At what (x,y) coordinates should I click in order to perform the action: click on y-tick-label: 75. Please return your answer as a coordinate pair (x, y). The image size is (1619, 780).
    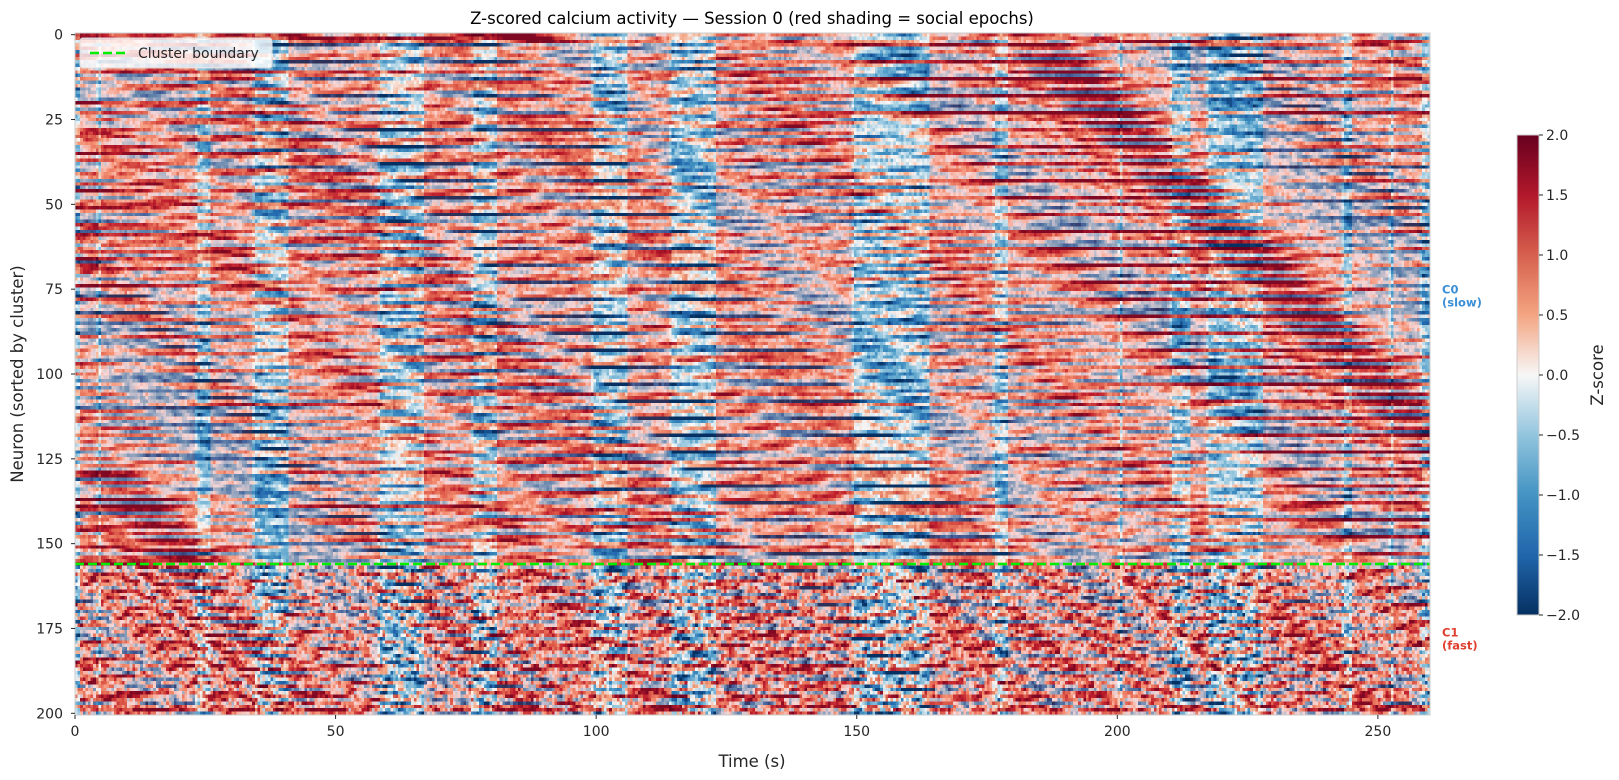
    Looking at the image, I should click on (54, 290).